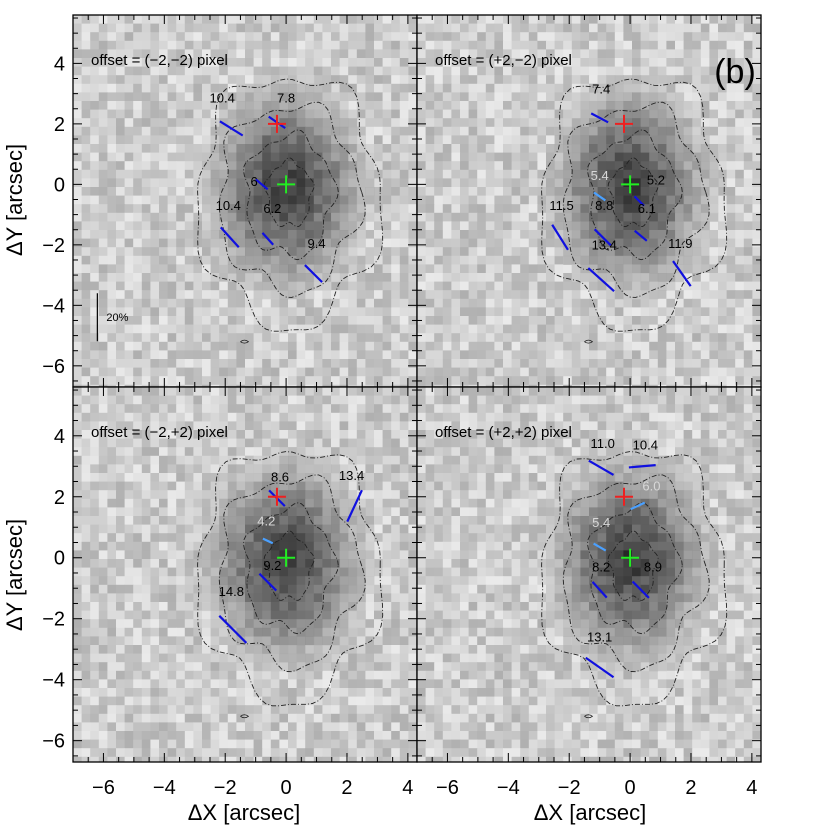 The width and height of the screenshot is (830, 830). Describe the element at coordinates (159, 60) in the screenshot. I see `offset-label: offset = (−2,−2) pixel` at that location.